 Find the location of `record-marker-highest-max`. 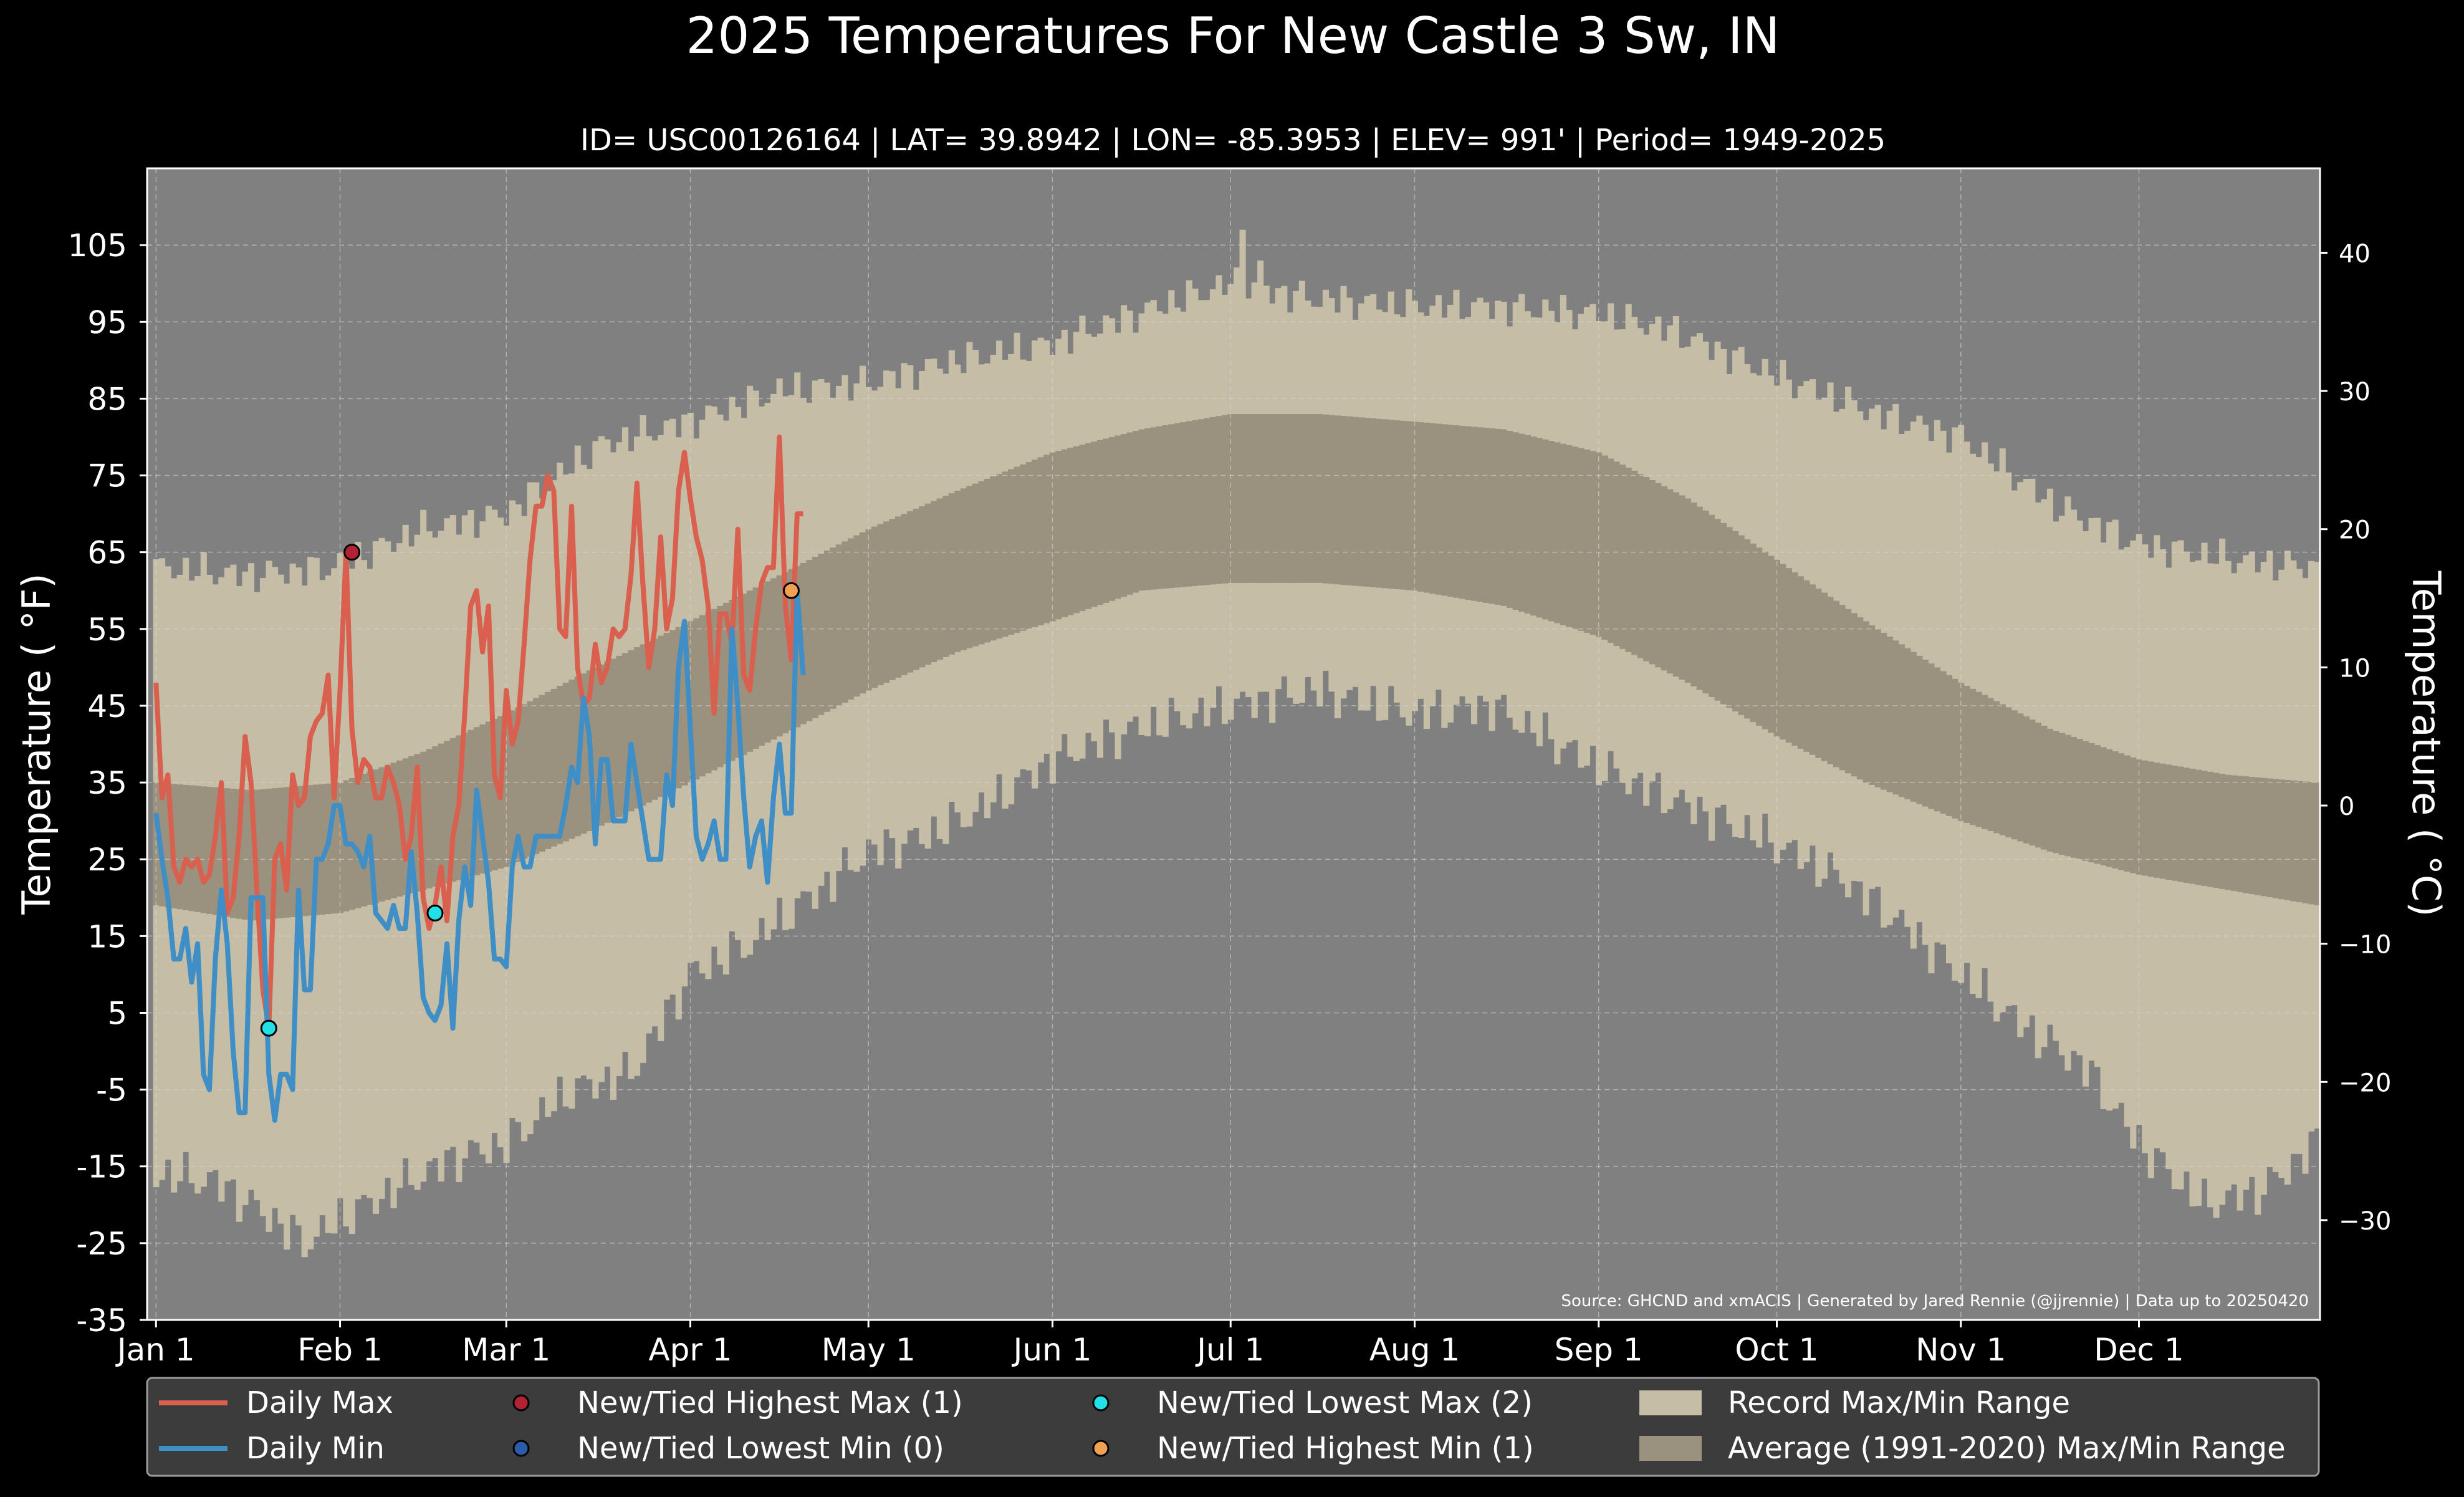

record-marker-highest-max is located at coordinates (352, 552).